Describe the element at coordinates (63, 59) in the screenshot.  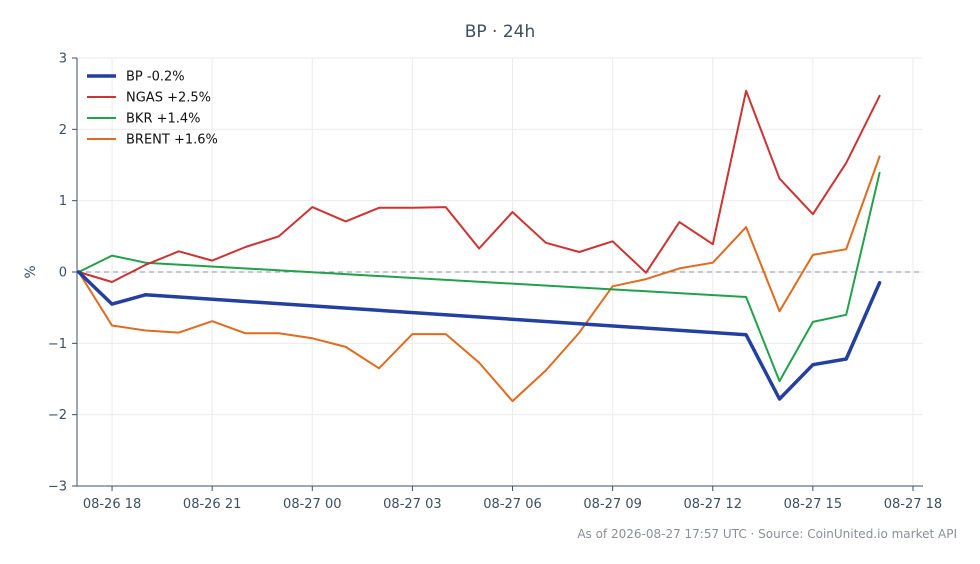
I see `y-tick-label: 3` at that location.